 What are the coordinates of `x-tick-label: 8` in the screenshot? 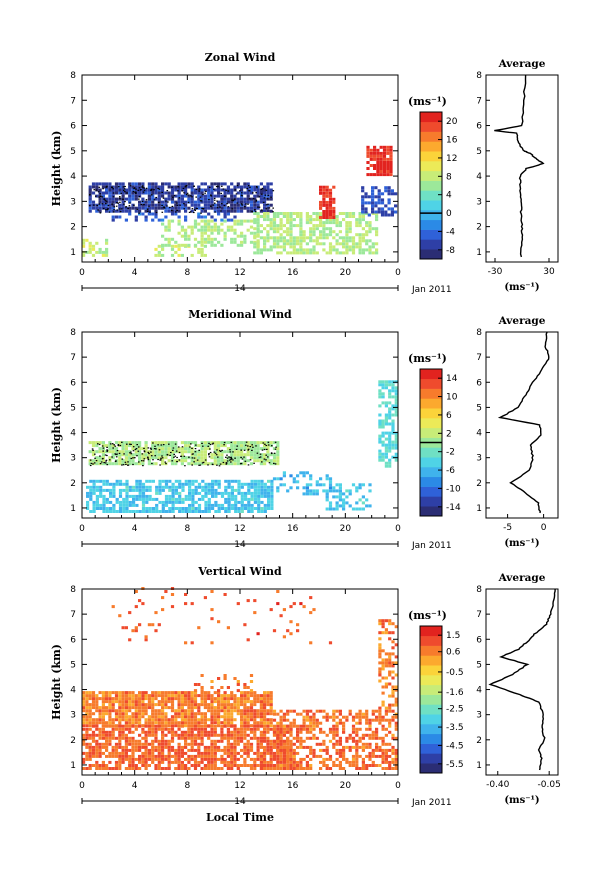 It's located at (187, 786).